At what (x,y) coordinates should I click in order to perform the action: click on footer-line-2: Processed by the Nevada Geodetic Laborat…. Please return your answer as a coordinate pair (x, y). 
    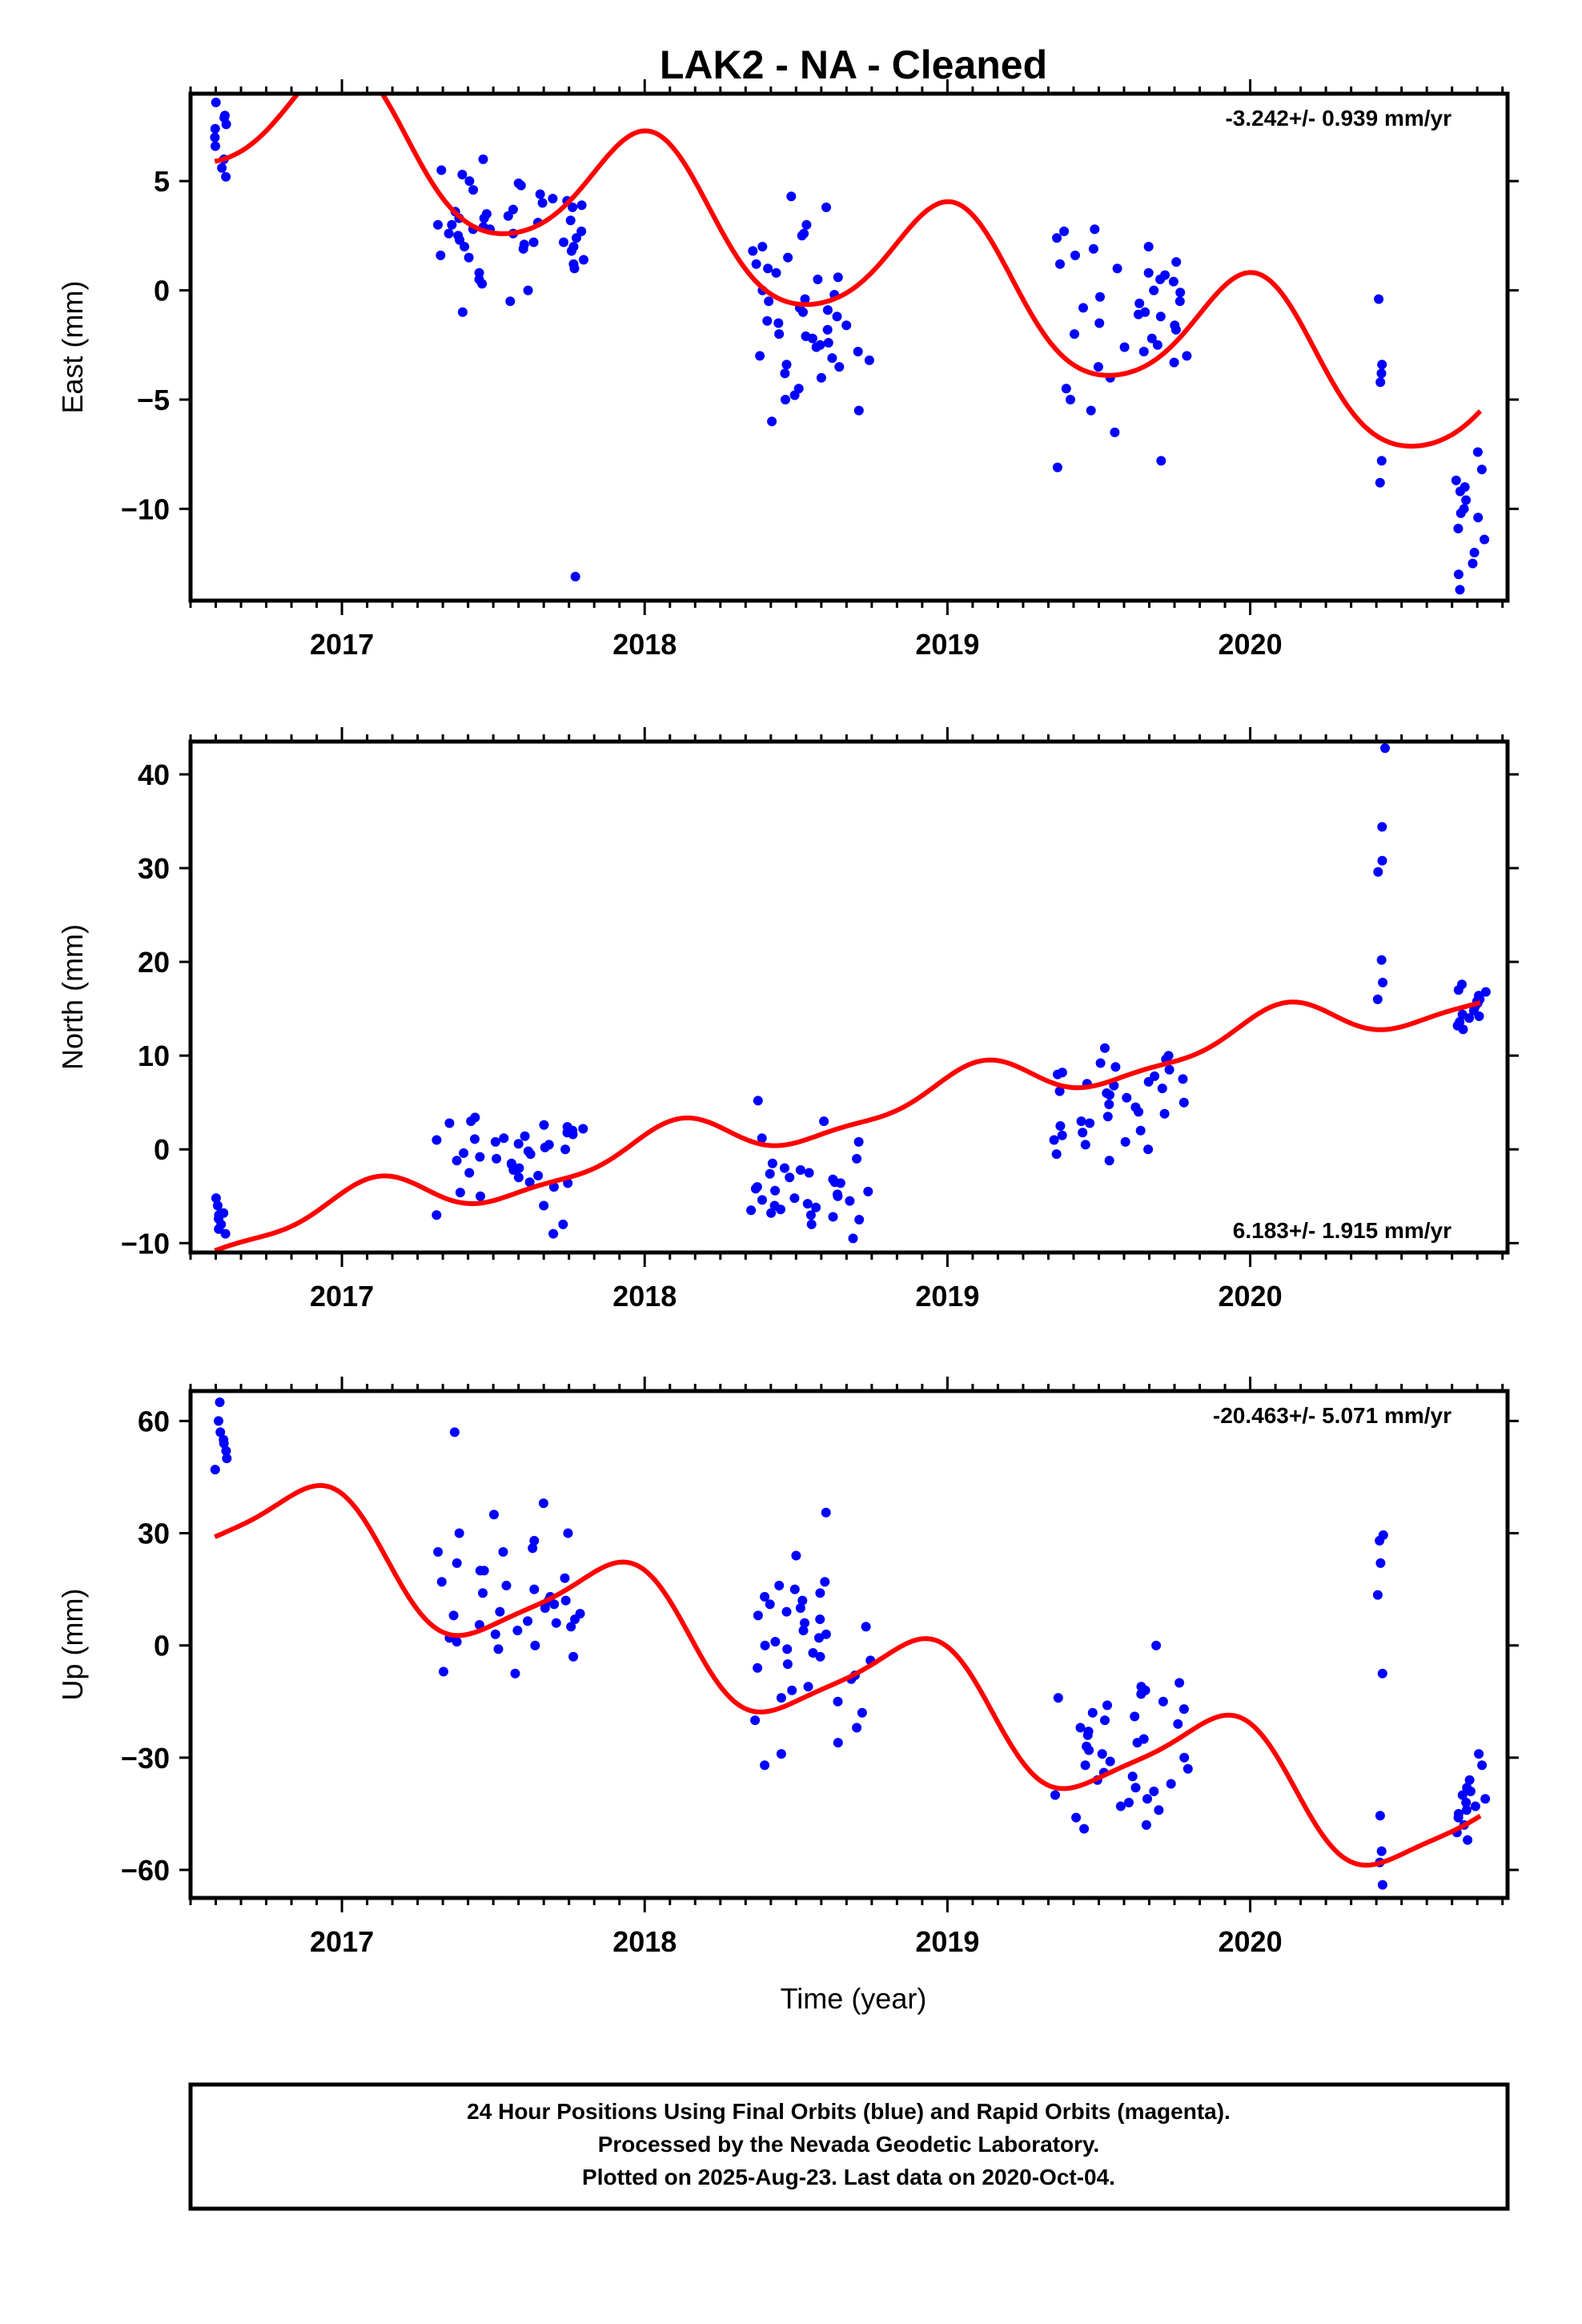
    Looking at the image, I should click on (849, 2144).